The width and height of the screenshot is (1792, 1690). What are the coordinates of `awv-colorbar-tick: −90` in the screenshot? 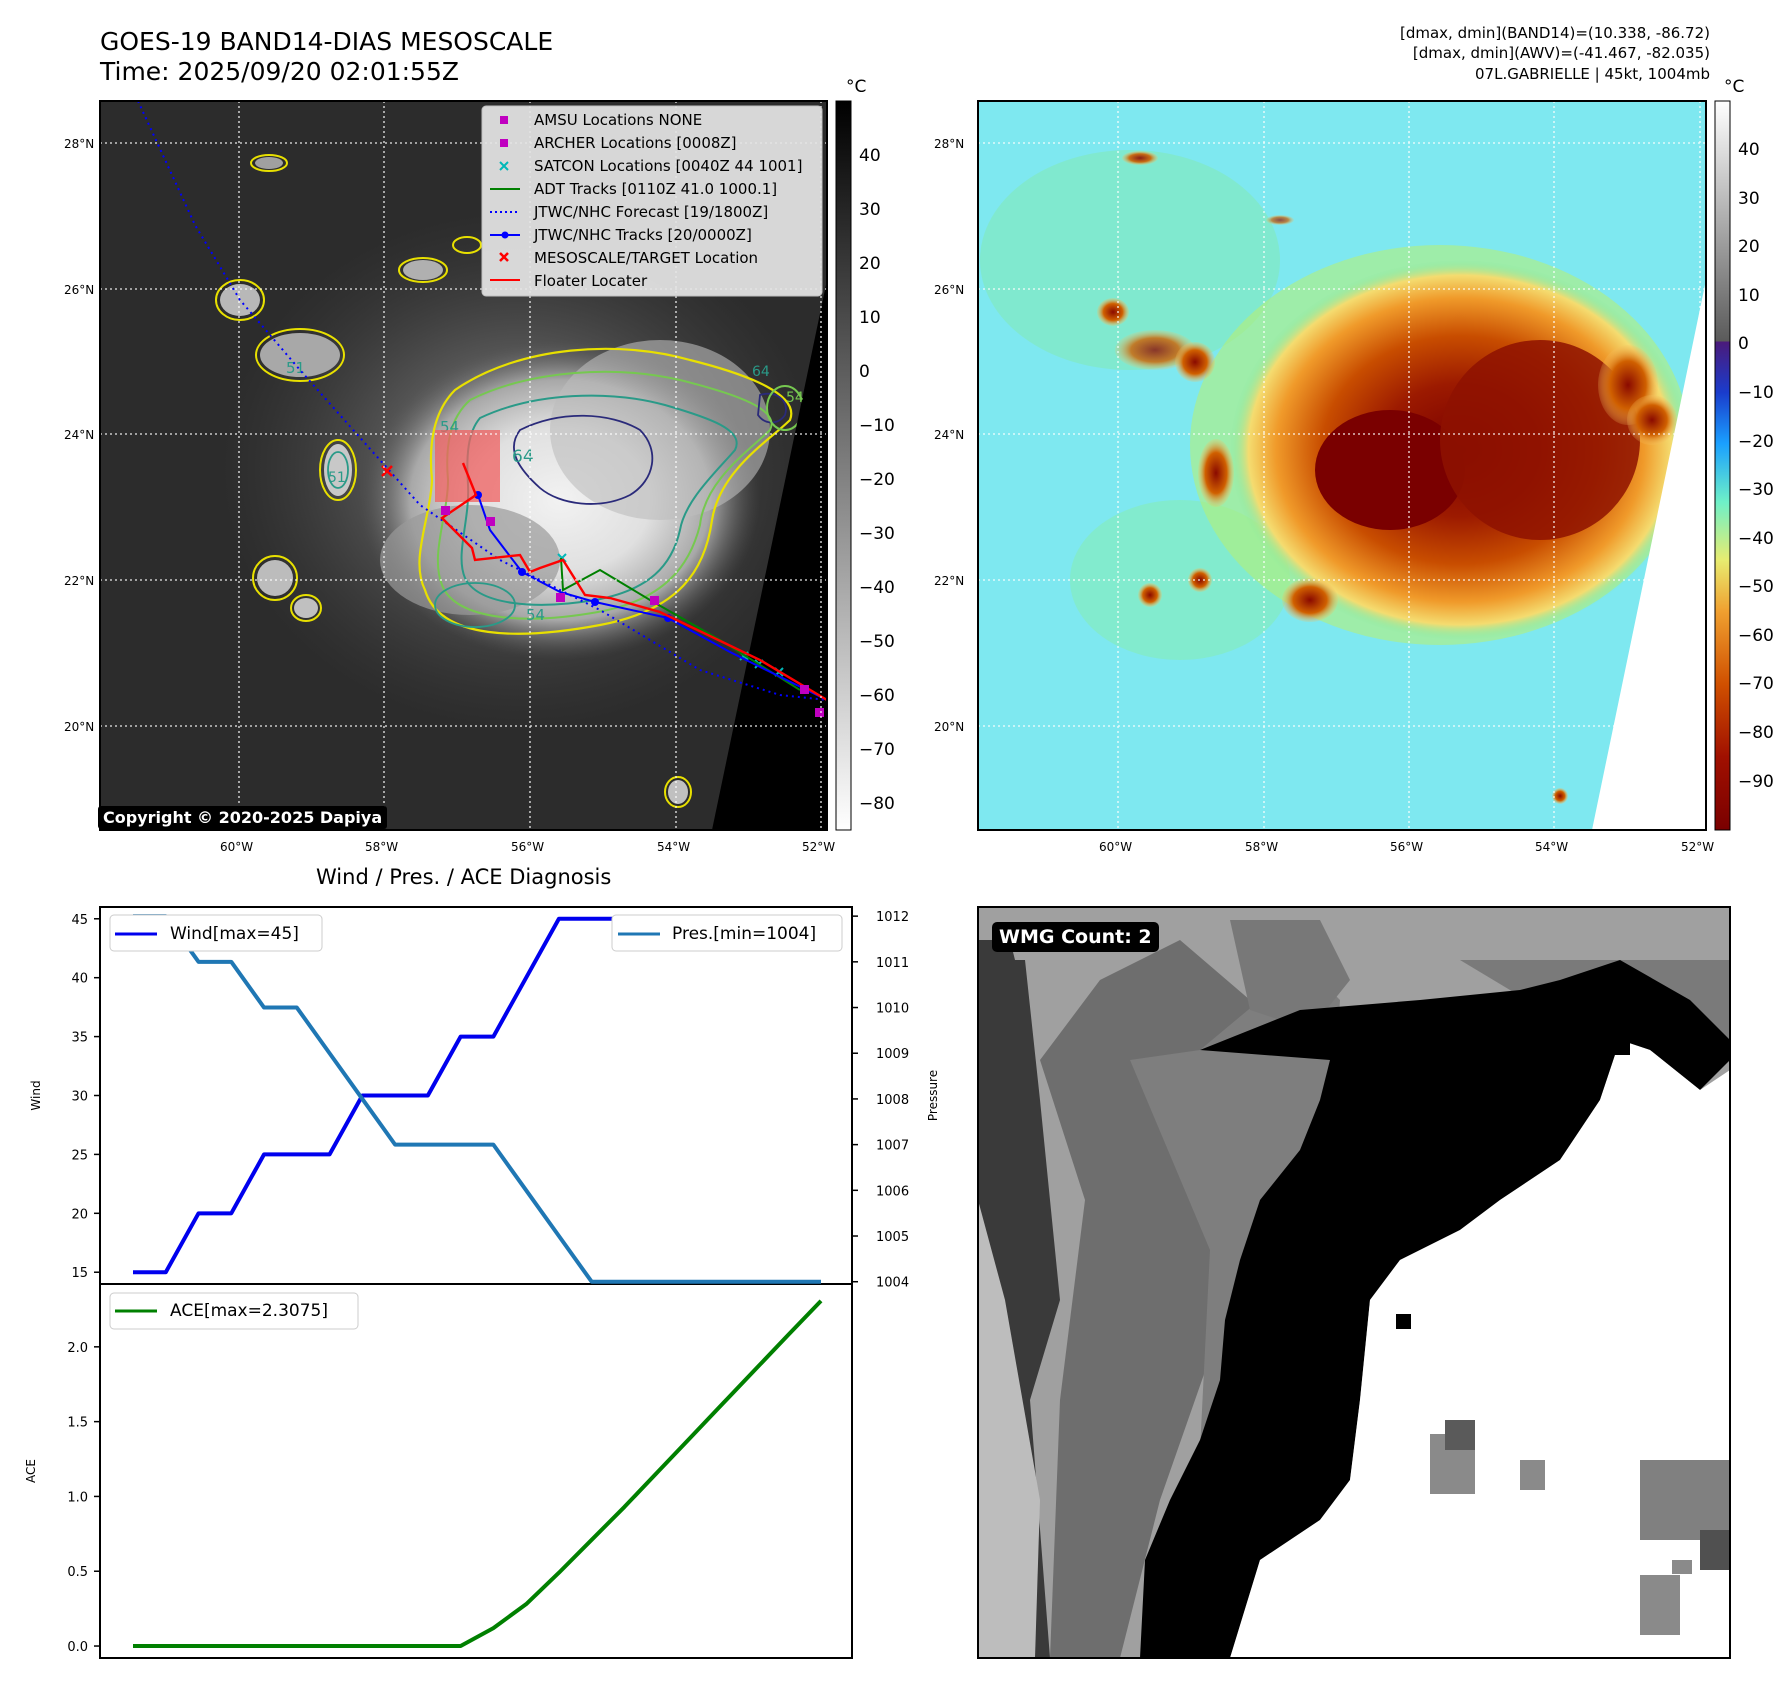 It's located at (1756, 782).